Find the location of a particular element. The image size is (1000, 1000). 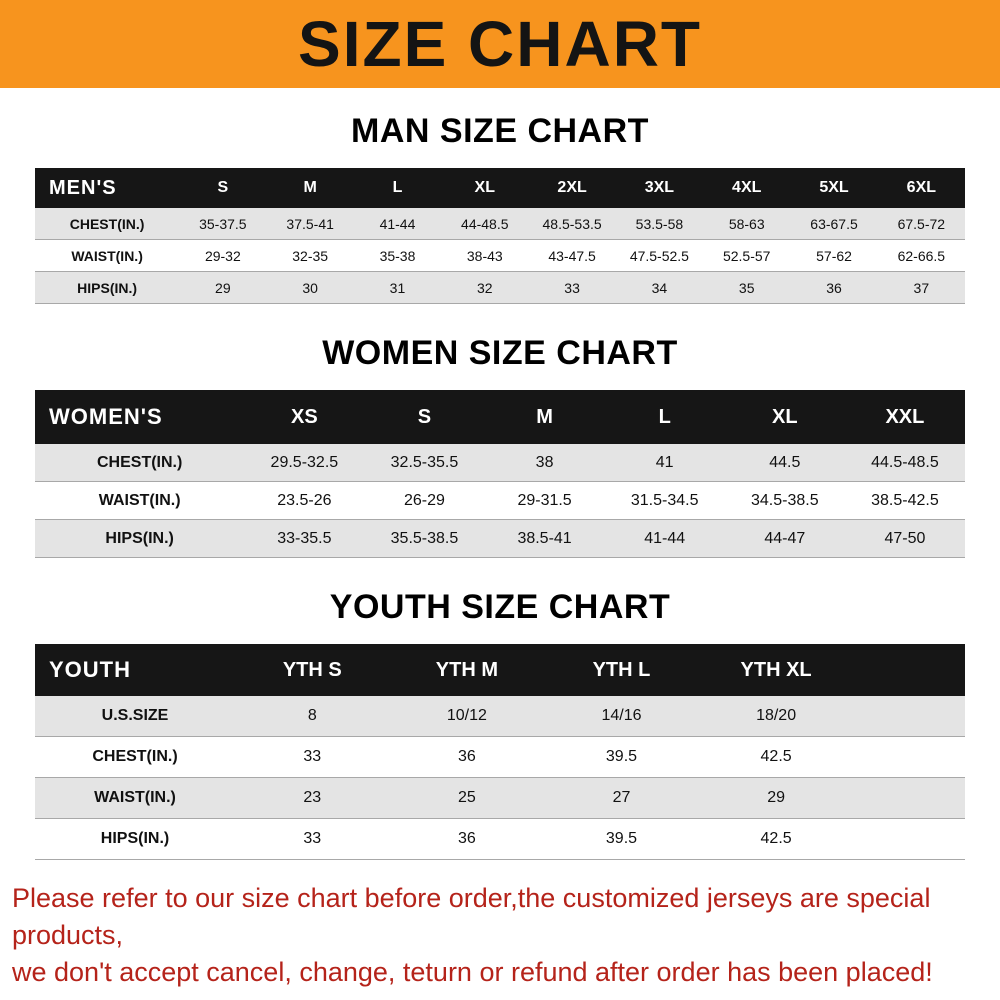

value-cell: 29-32 is located at coordinates (223, 255).